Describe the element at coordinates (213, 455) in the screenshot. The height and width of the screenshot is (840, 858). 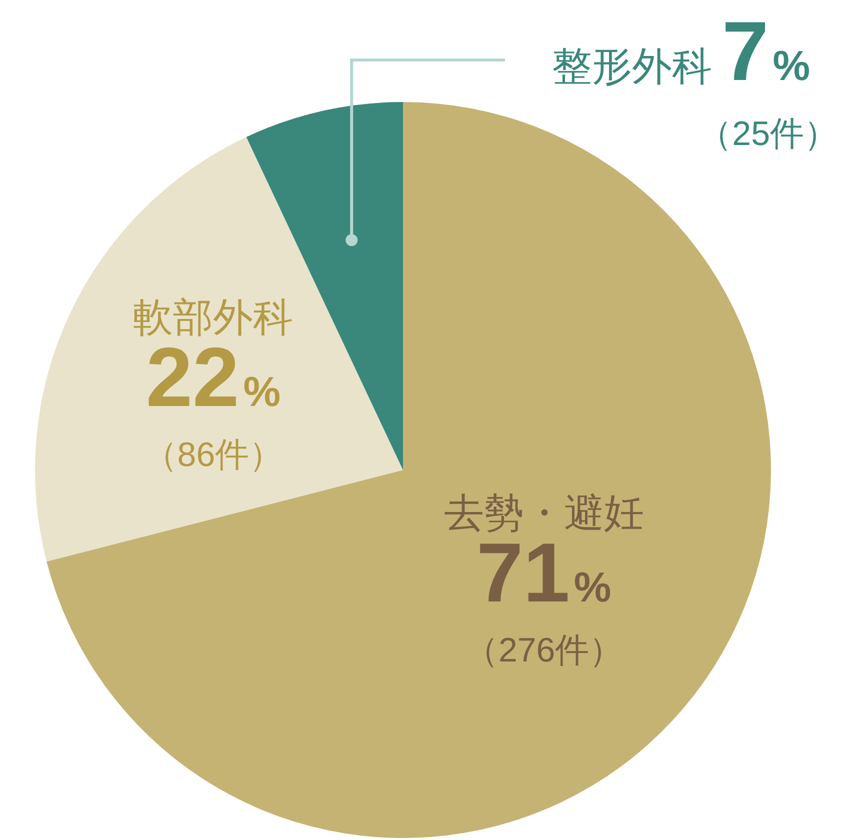
I see `text: （86件）` at that location.